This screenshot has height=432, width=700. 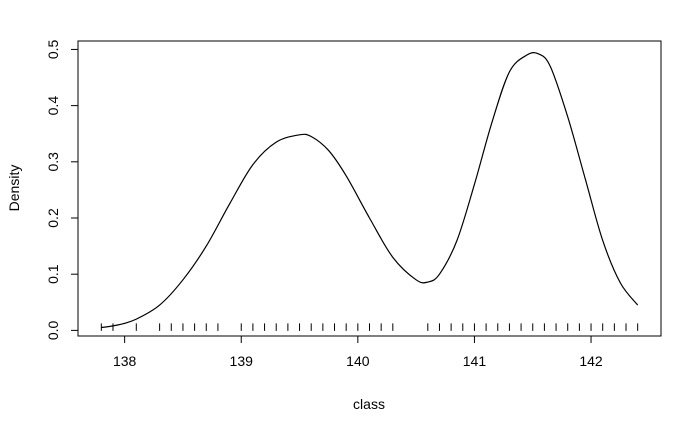 I want to click on y-tick-label: 0.0, so click(x=53, y=330).